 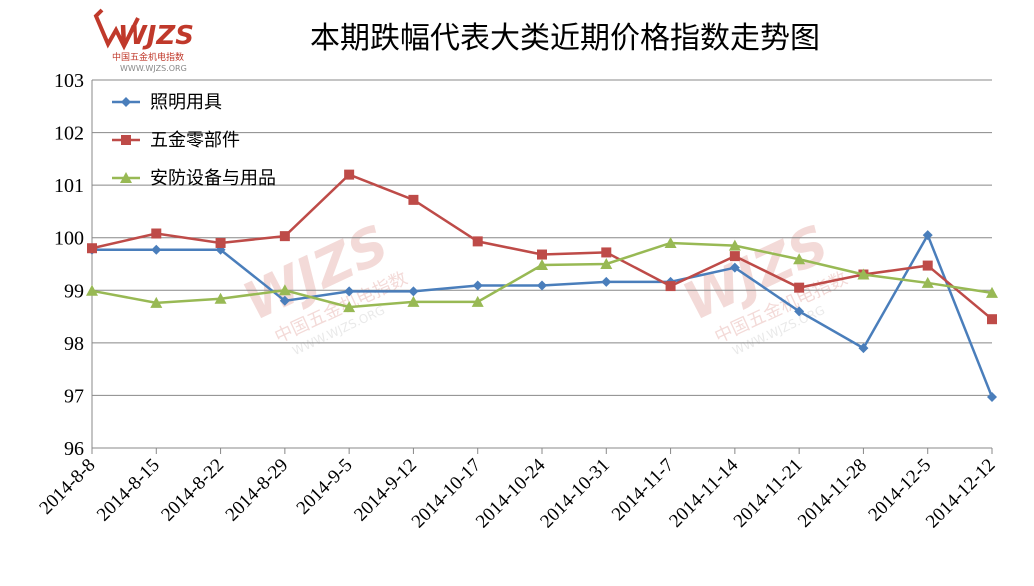 I want to click on y-tick-label: 102, so click(x=69, y=134).